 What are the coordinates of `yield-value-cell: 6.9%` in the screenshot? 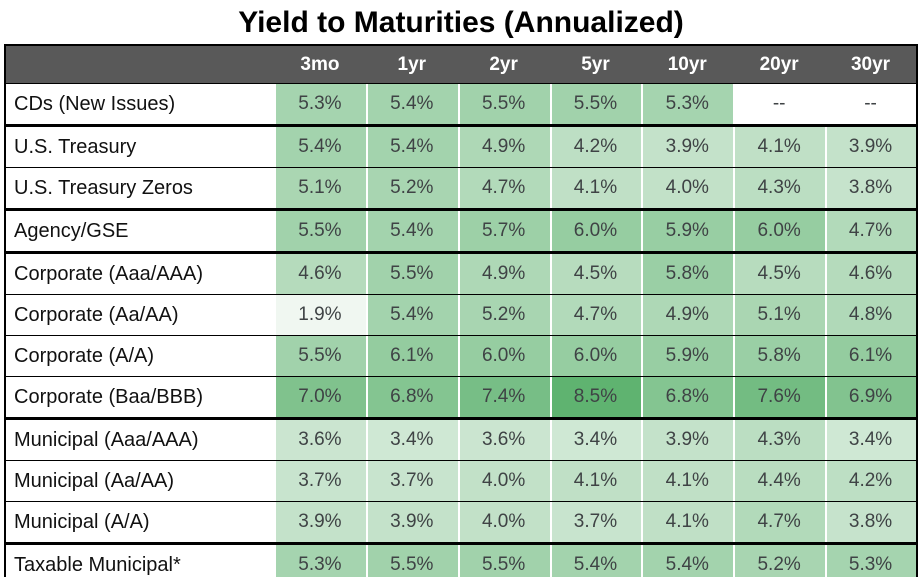 It's located at (871, 397).